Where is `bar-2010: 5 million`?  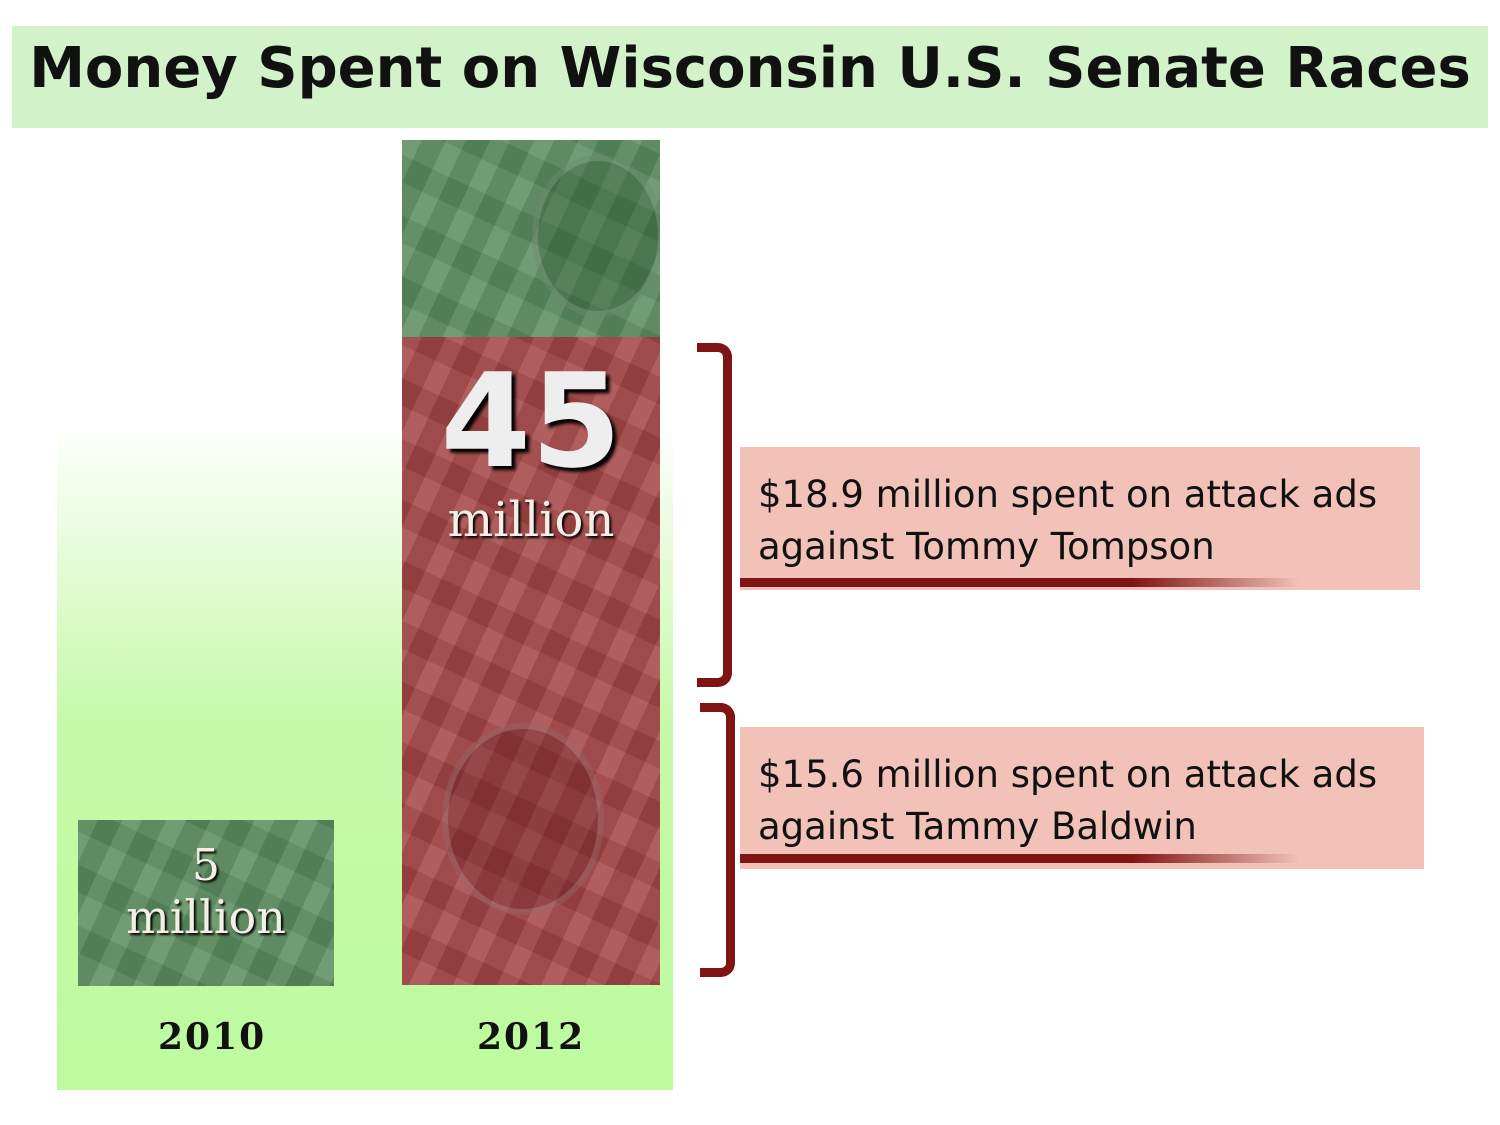 bar-2010: 5 million is located at coordinates (206, 903).